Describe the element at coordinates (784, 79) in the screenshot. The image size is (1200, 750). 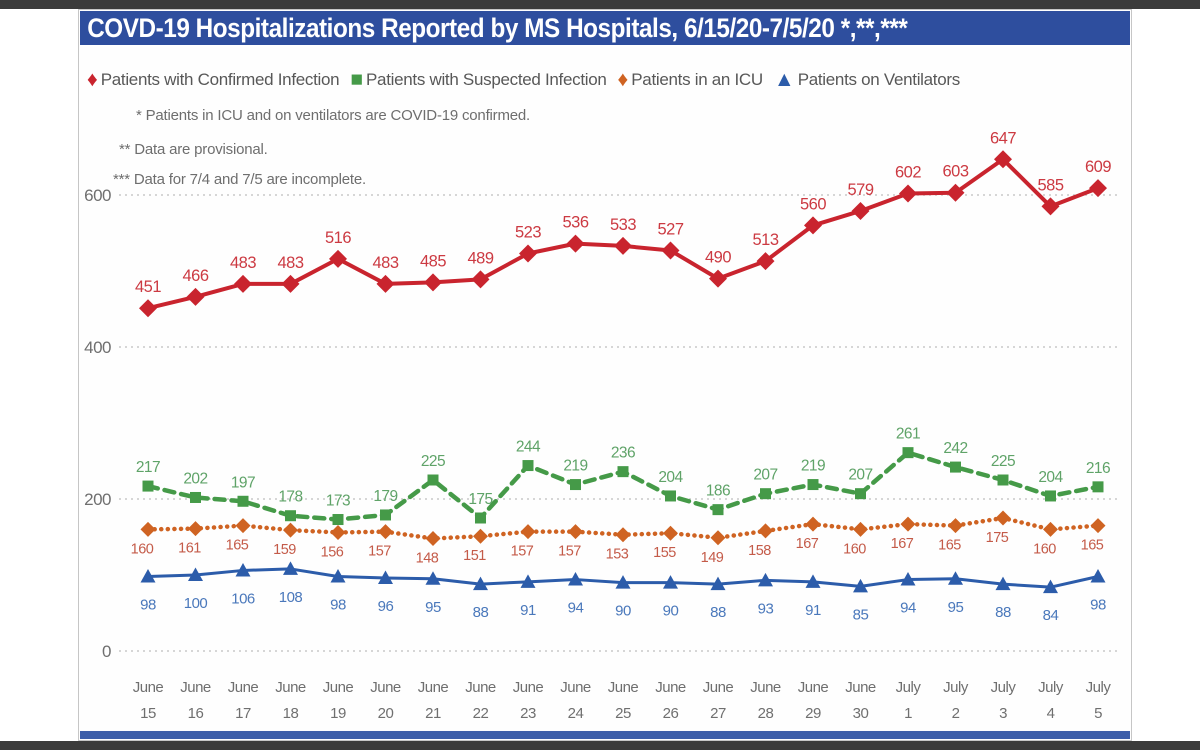
I see `legend-triangle-icon: ▲` at that location.